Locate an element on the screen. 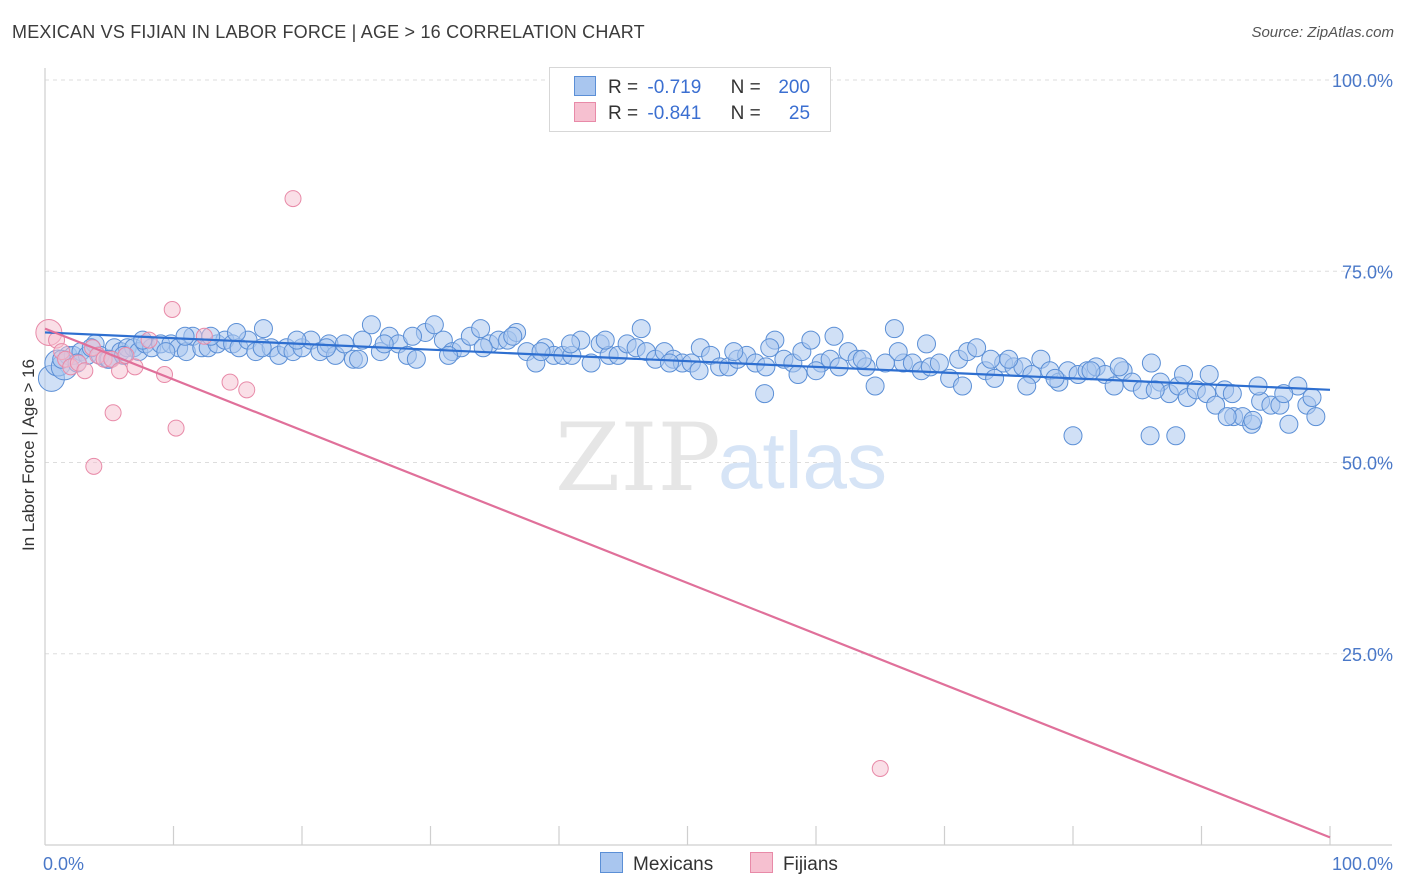 Image resolution: width=1406 pixels, height=892 pixels. y-axis-label: In Labor Force | Age > 16 is located at coordinates (28, 455).